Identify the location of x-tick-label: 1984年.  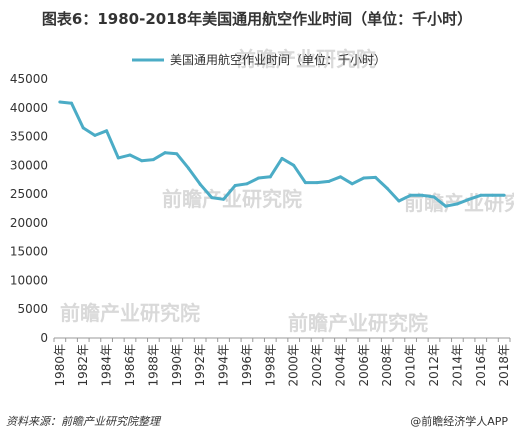
(107, 365).